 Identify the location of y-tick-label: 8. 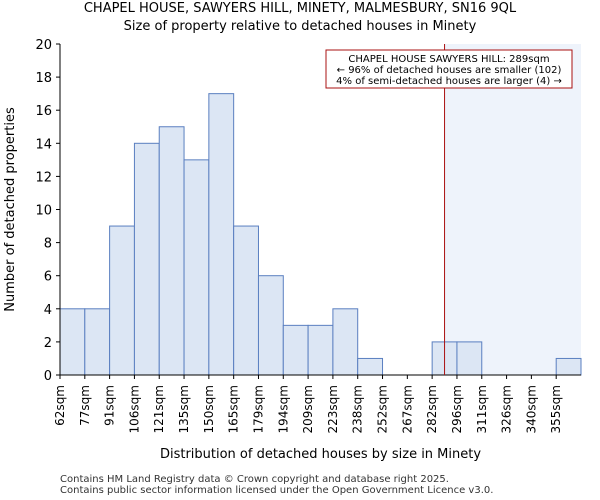
(48, 244).